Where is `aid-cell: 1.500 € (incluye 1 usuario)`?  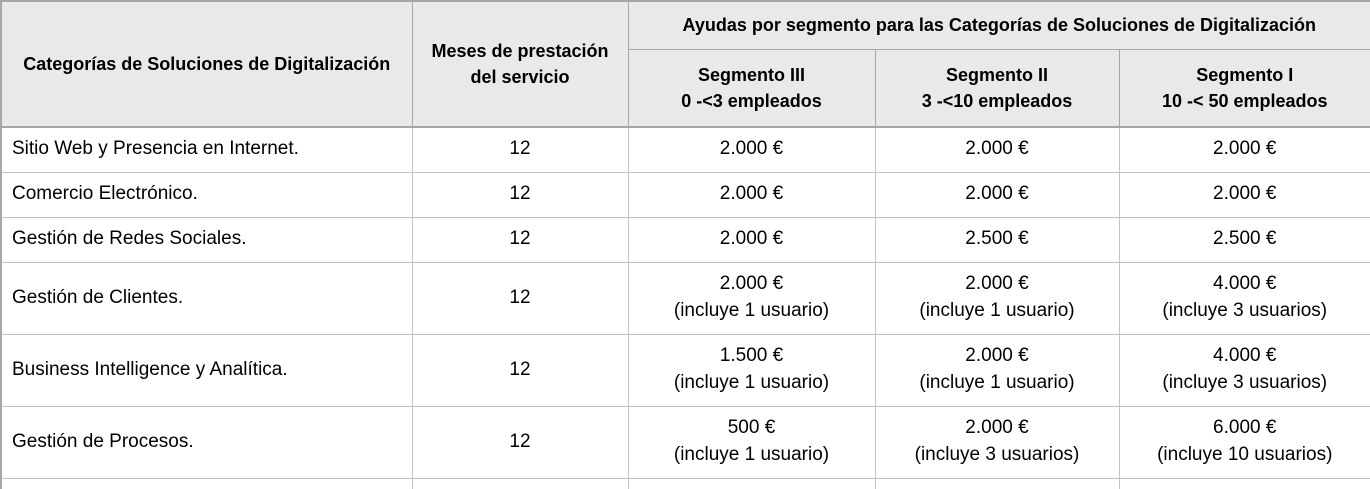 aid-cell: 1.500 € (incluye 1 usuario) is located at coordinates (751, 370).